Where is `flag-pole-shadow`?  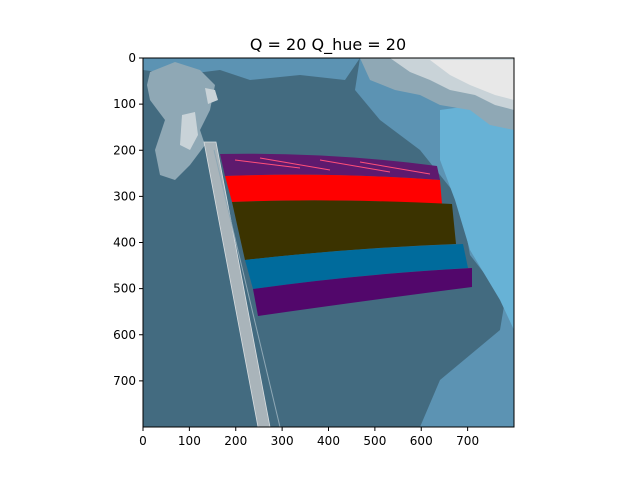
flag-pole-shadow is located at coordinates (247, 288).